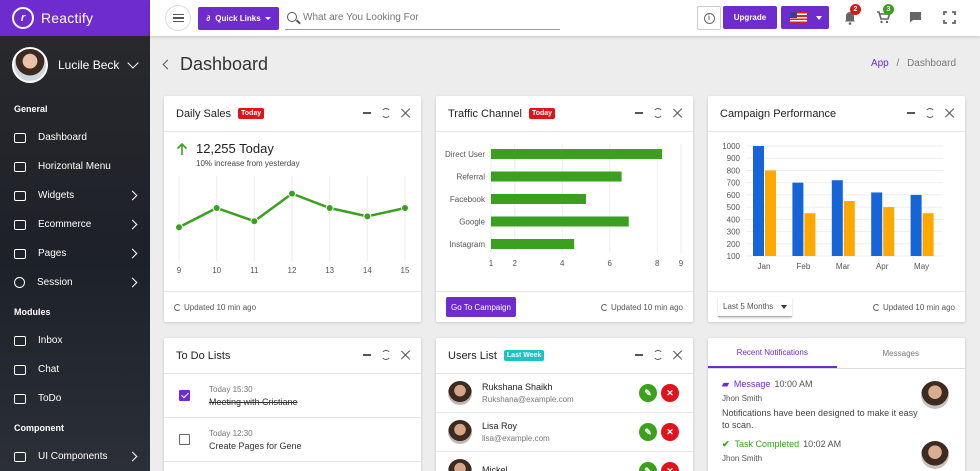 The height and width of the screenshot is (471, 980). Describe the element at coordinates (778, 113) in the screenshot. I see `card-title: Campaign Performance` at that location.